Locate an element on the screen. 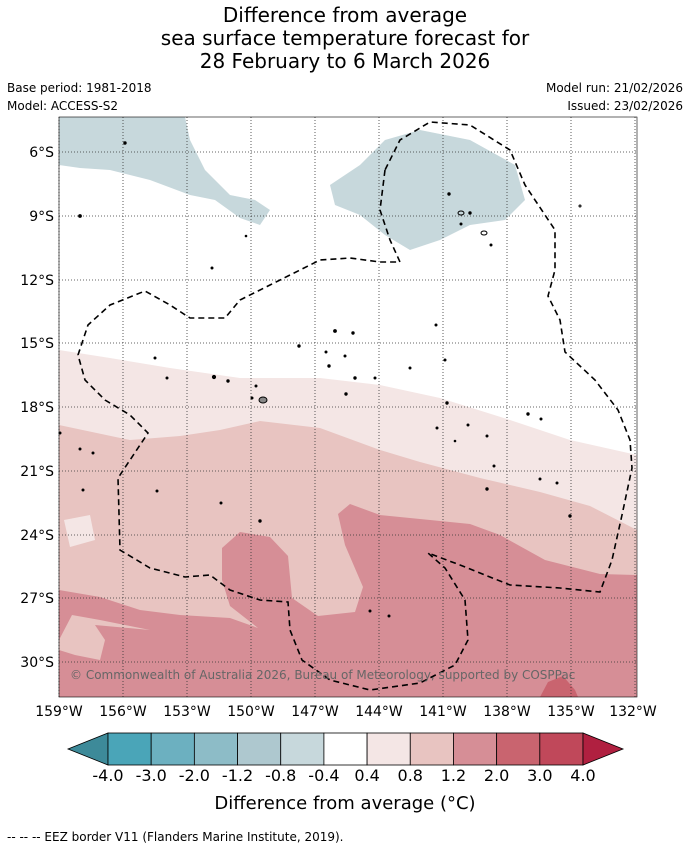 This screenshot has height=850, width=690. colorbar-tick-label: -0.4 is located at coordinates (323, 775).